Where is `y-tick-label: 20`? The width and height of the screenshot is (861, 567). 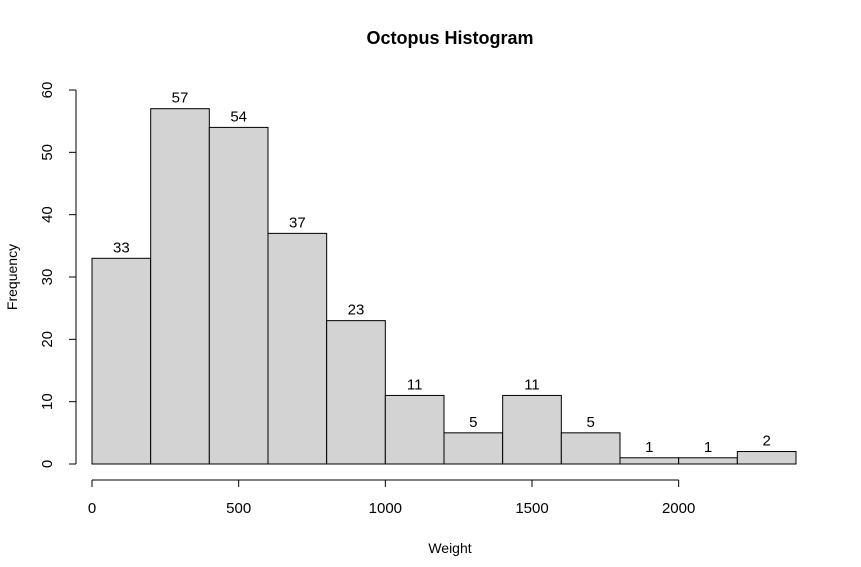 y-tick-label: 20 is located at coordinates (47, 339).